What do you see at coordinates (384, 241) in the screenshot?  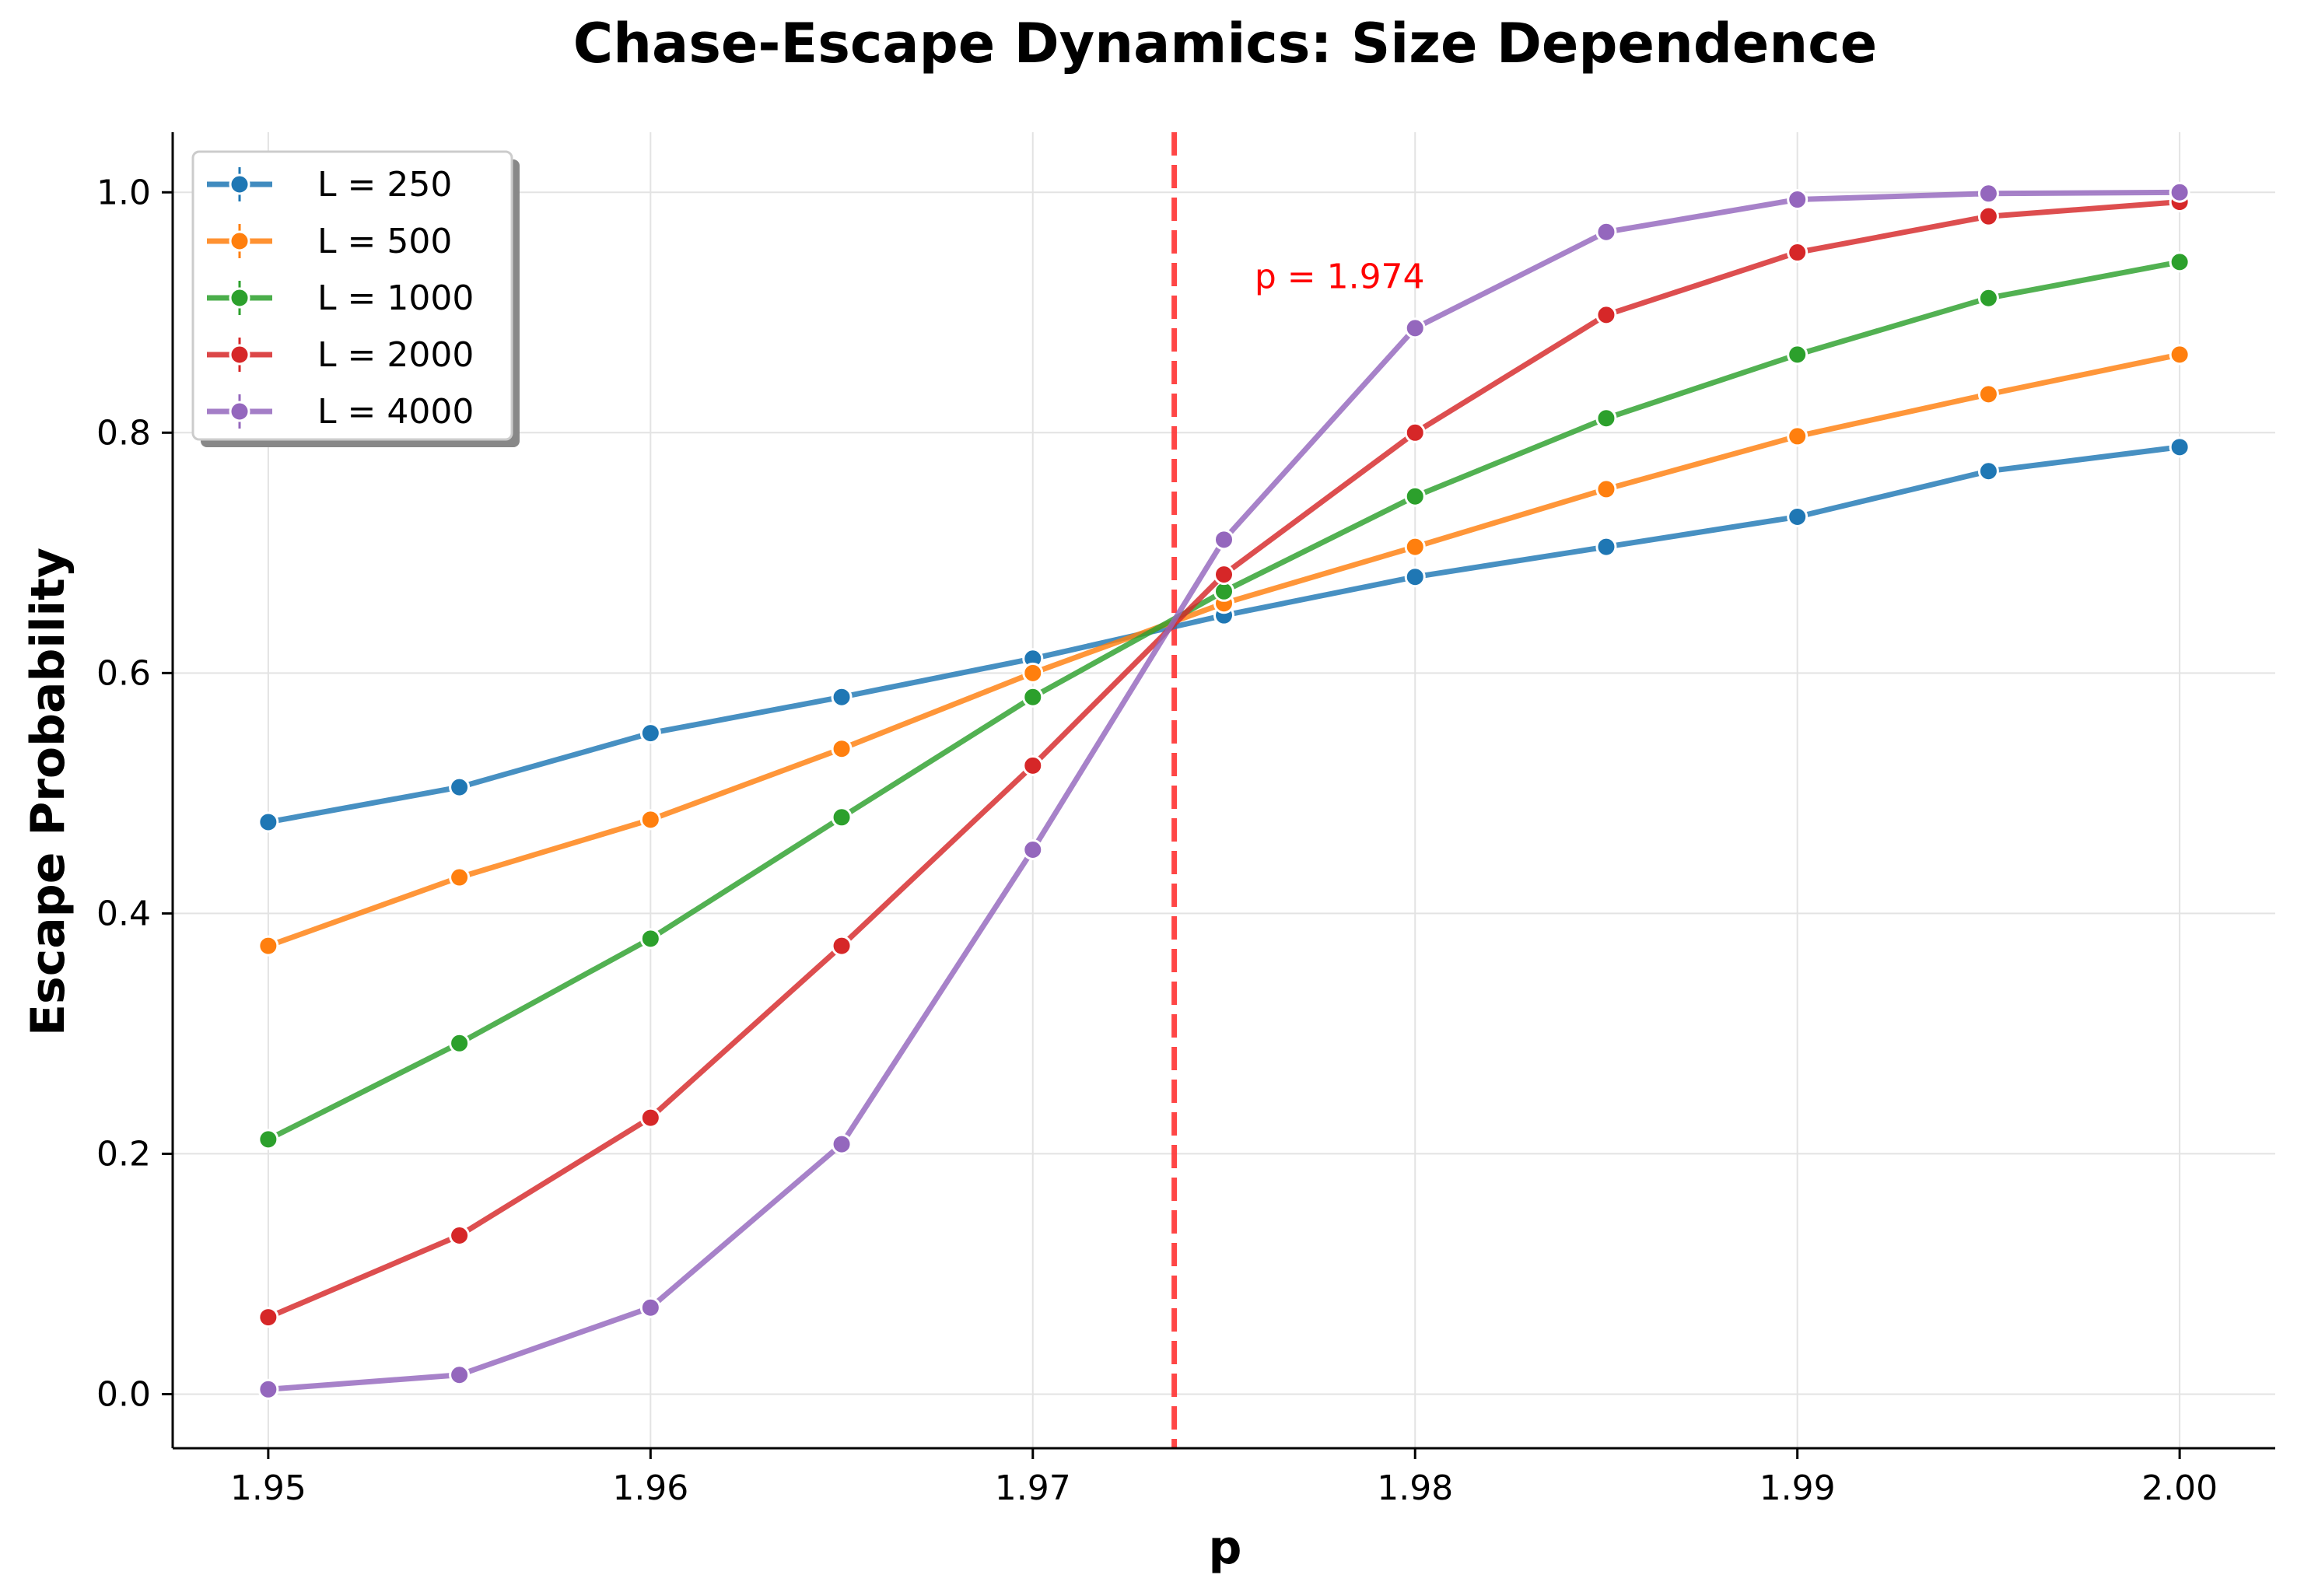 I see `legend-label: L = 500` at bounding box center [384, 241].